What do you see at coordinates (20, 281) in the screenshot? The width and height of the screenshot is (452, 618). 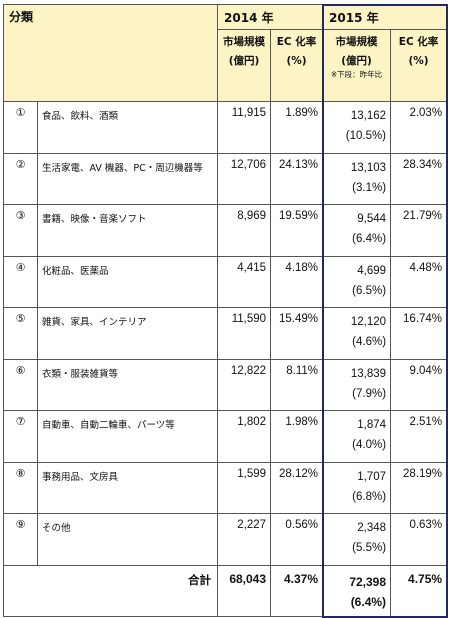 I see `row-number: ④` at bounding box center [20, 281].